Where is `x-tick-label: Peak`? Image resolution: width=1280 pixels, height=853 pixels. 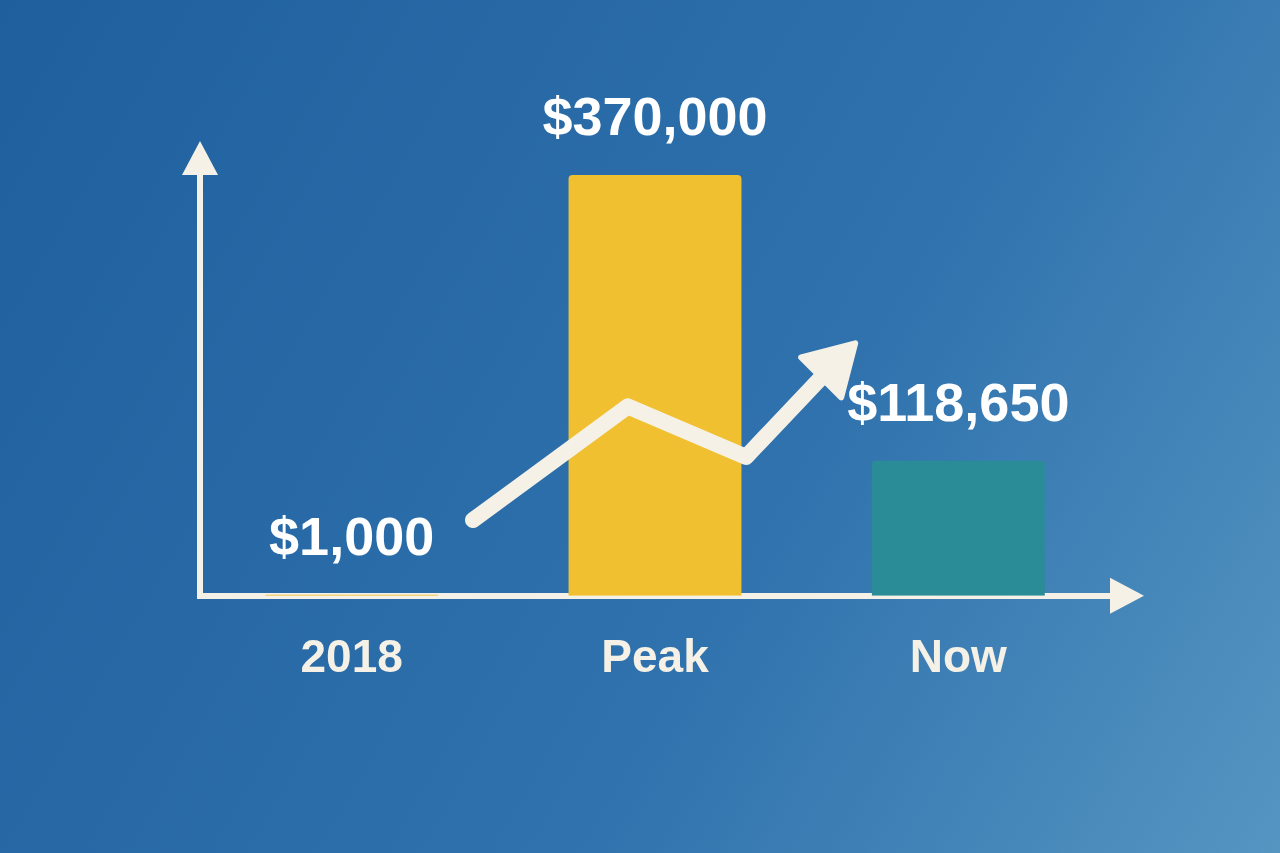
x-tick-label: Peak is located at coordinates (655, 656).